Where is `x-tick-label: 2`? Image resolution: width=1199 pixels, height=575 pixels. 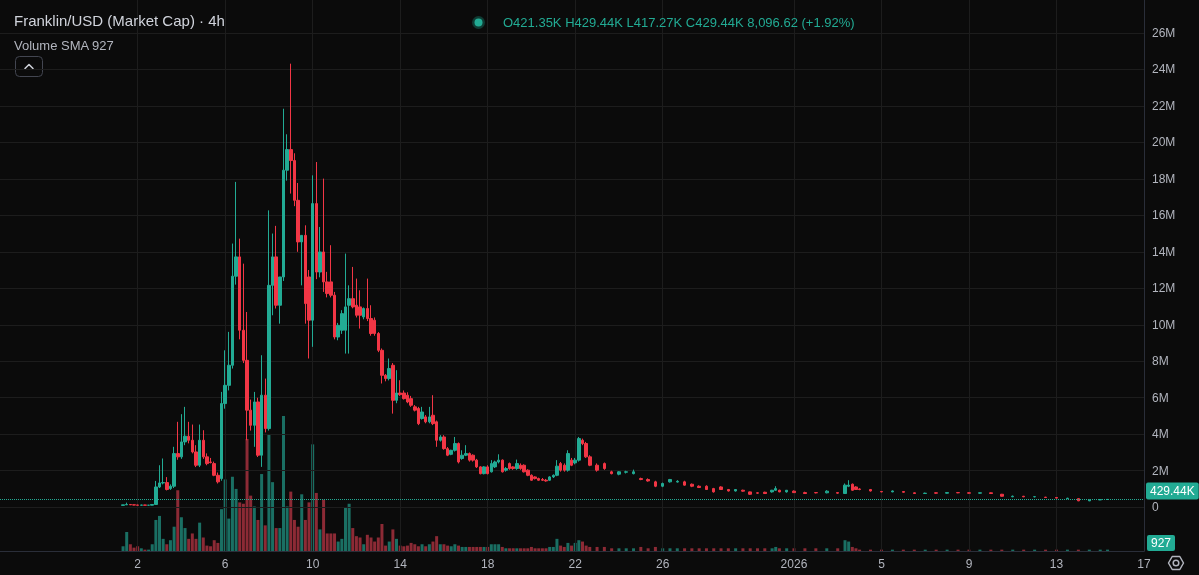 x-tick-label: 2 is located at coordinates (138, 564).